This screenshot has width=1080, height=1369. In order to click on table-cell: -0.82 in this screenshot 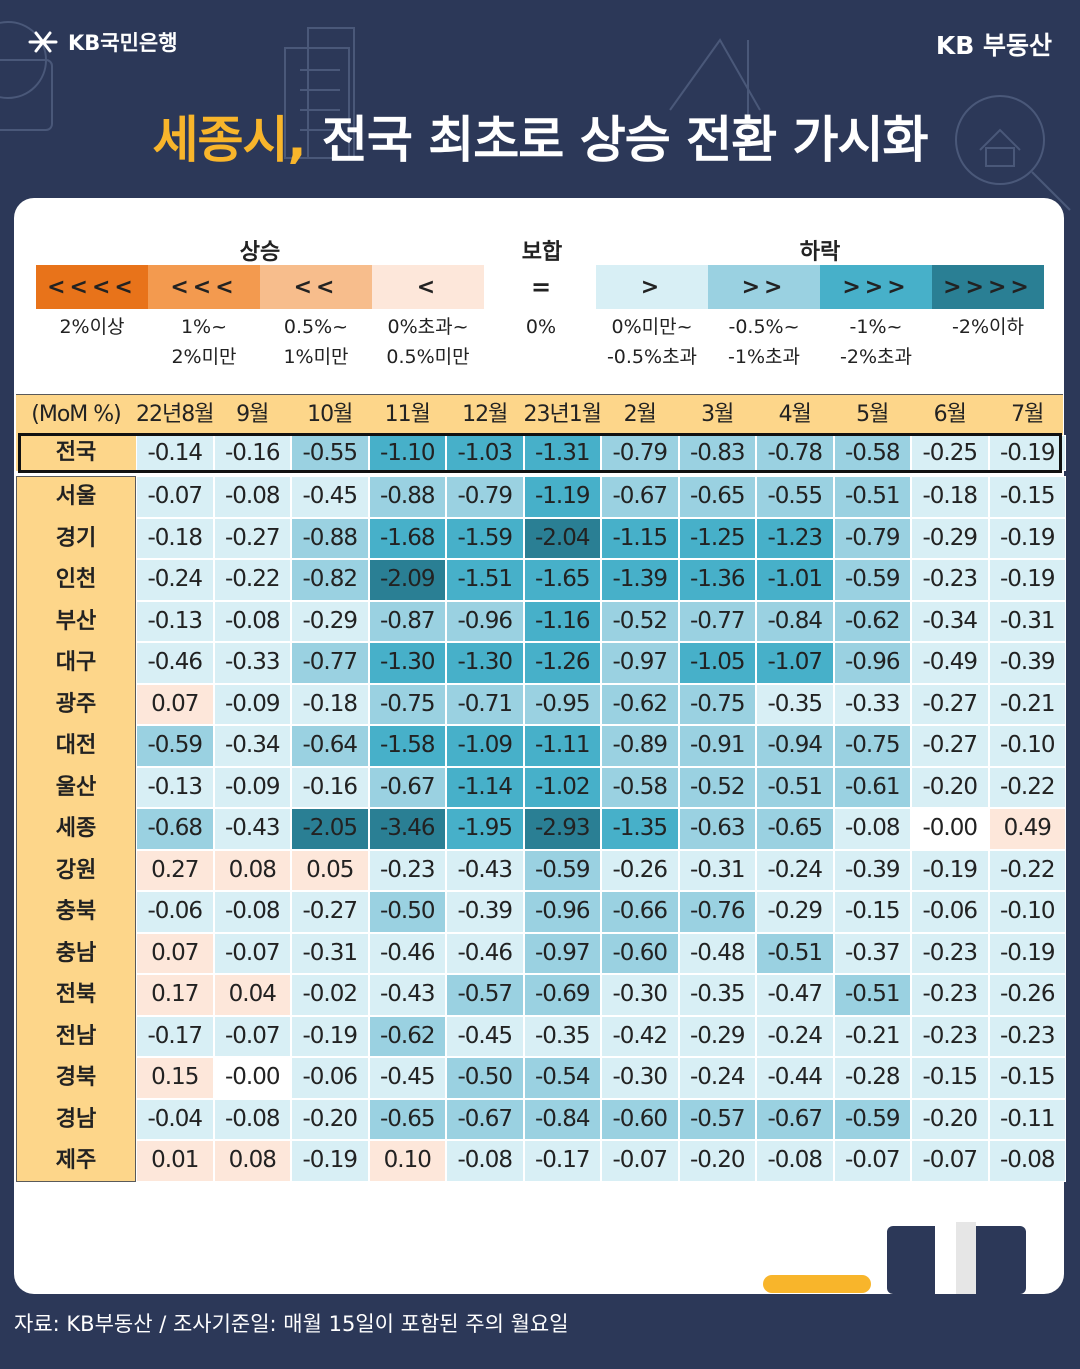, I will do `click(330, 580)`.